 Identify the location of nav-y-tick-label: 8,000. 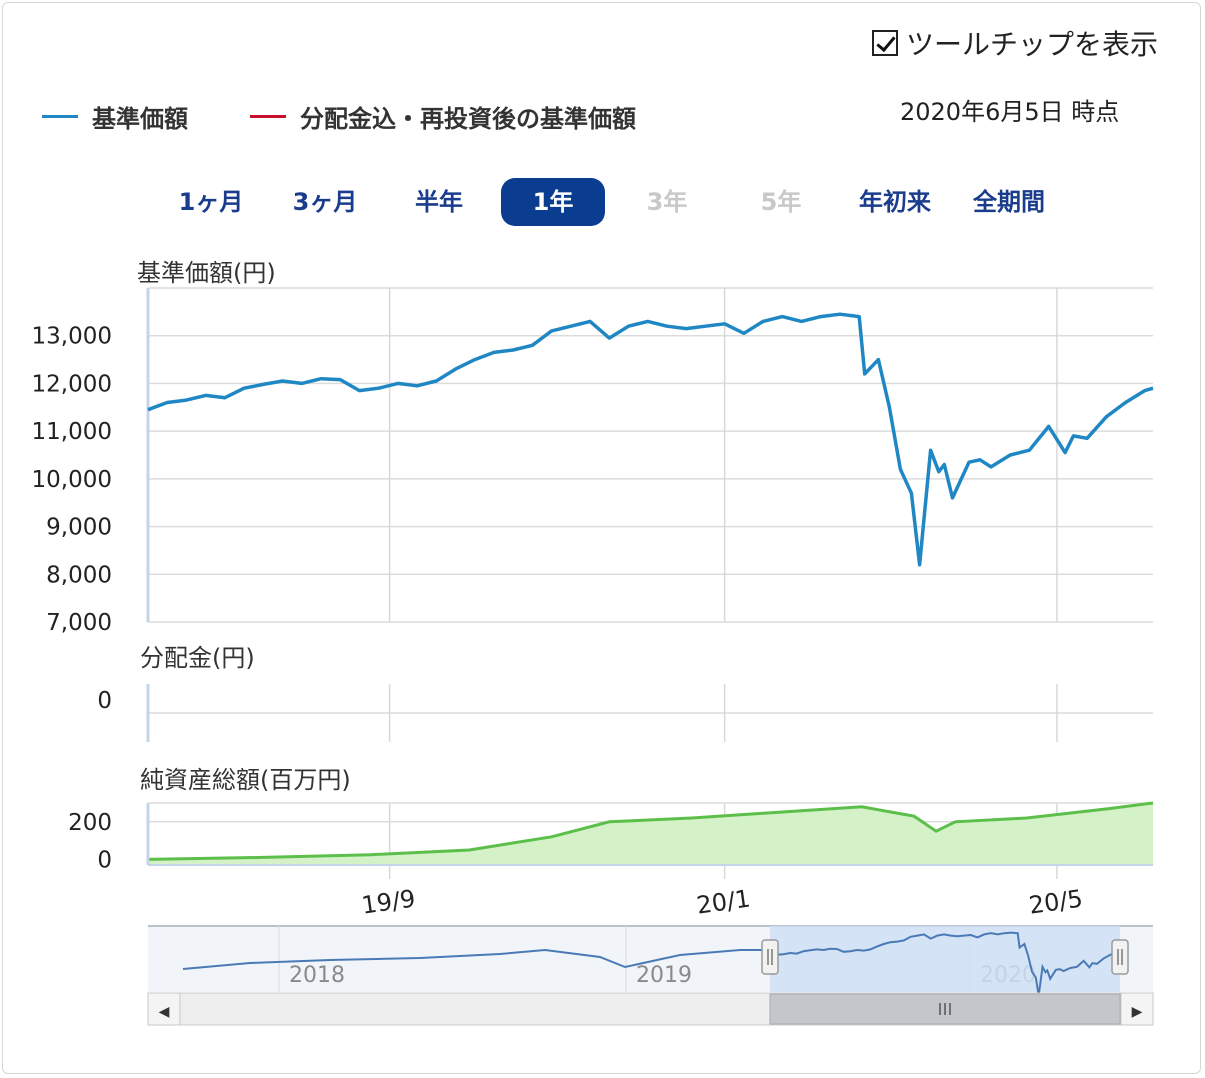
(79, 575).